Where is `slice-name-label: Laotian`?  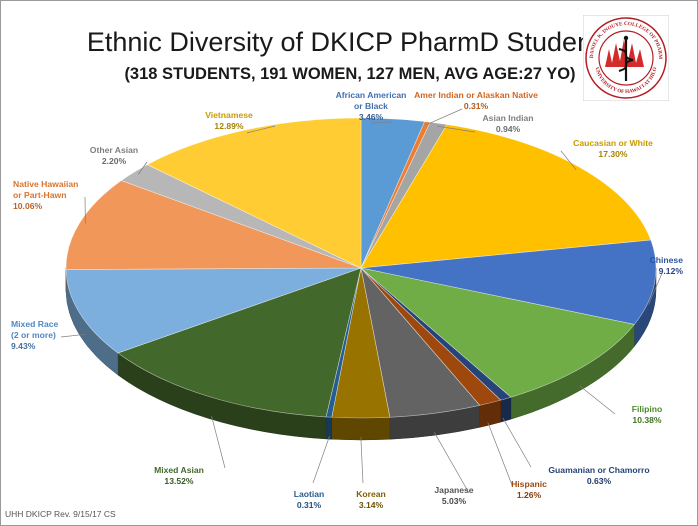 slice-name-label: Laotian is located at coordinates (309, 494).